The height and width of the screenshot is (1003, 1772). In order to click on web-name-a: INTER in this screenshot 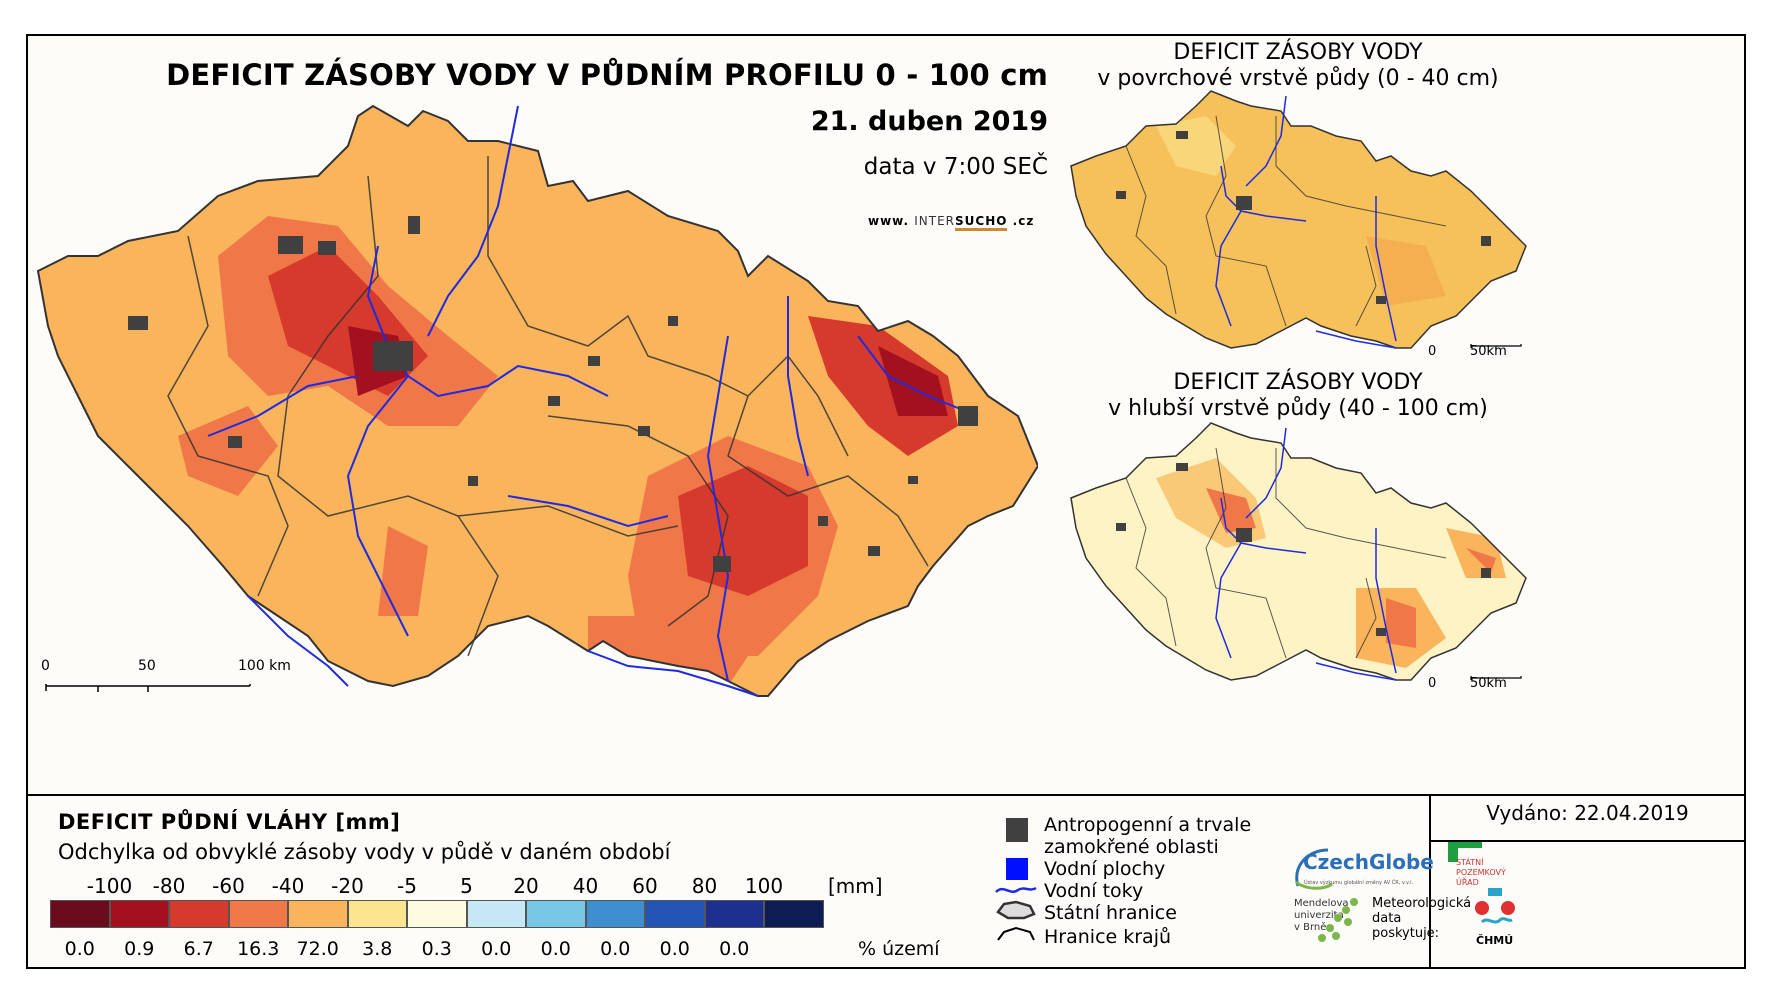, I will do `click(935, 221)`.